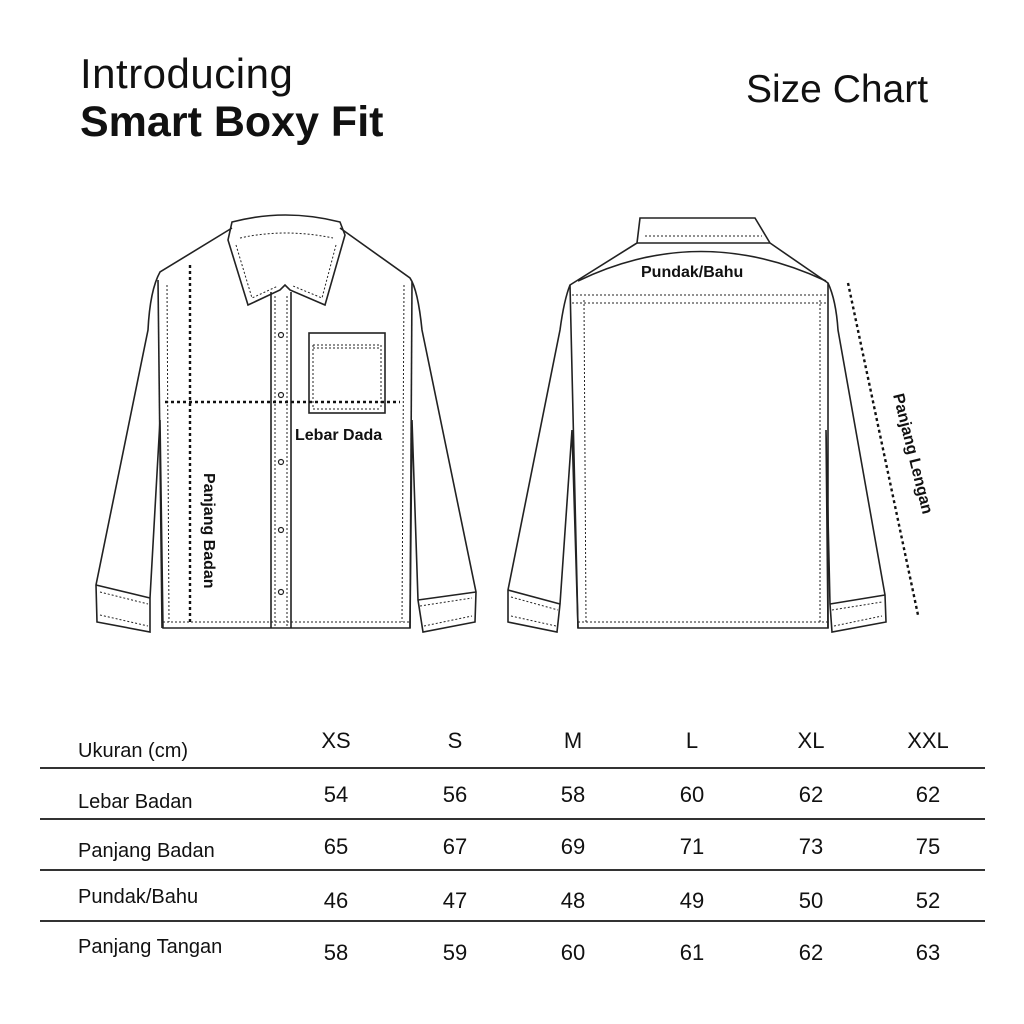 This screenshot has height=1024, width=1024. Describe the element at coordinates (338, 435) in the screenshot. I see `chest-label: Lebar Dada` at that location.